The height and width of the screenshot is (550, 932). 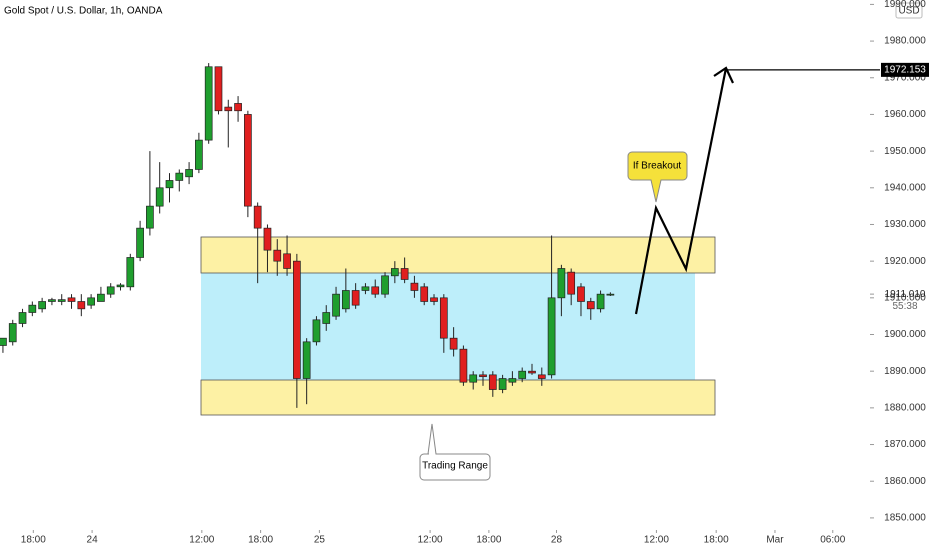 I want to click on y-tick-label: 1870.000, so click(x=905, y=444).